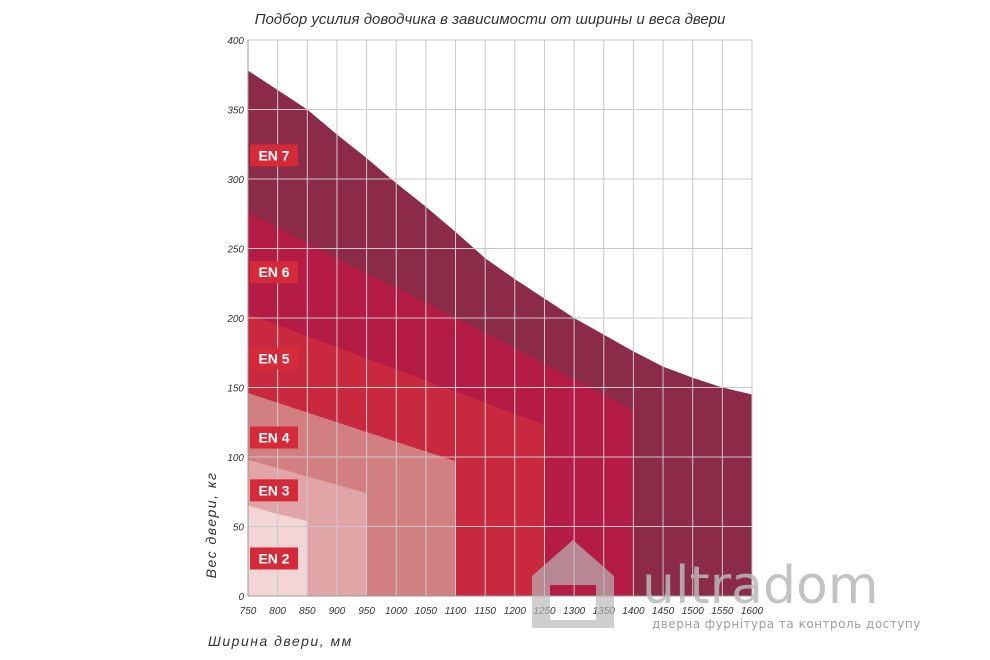  I want to click on zone-label-en-4: EN 4, so click(274, 437).